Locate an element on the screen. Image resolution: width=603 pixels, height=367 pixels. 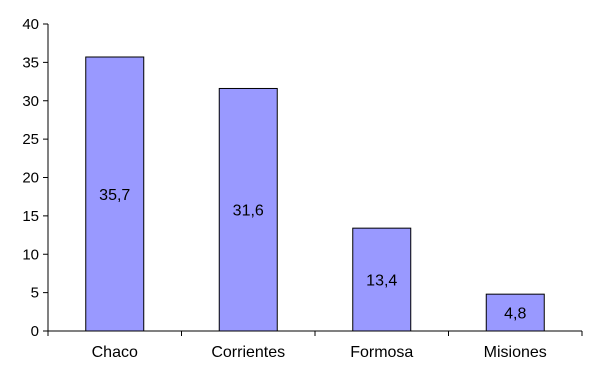
y-tick-label: 10 is located at coordinates (30, 254).